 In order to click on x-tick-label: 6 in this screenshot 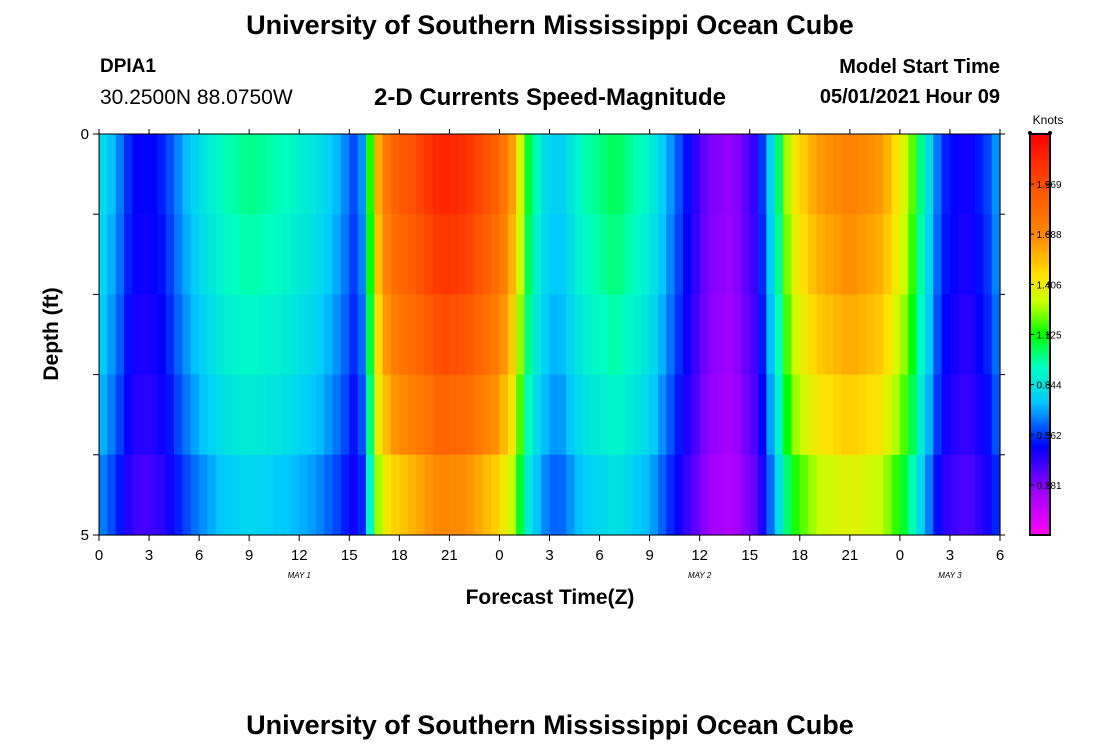, I will do `click(599, 555)`.